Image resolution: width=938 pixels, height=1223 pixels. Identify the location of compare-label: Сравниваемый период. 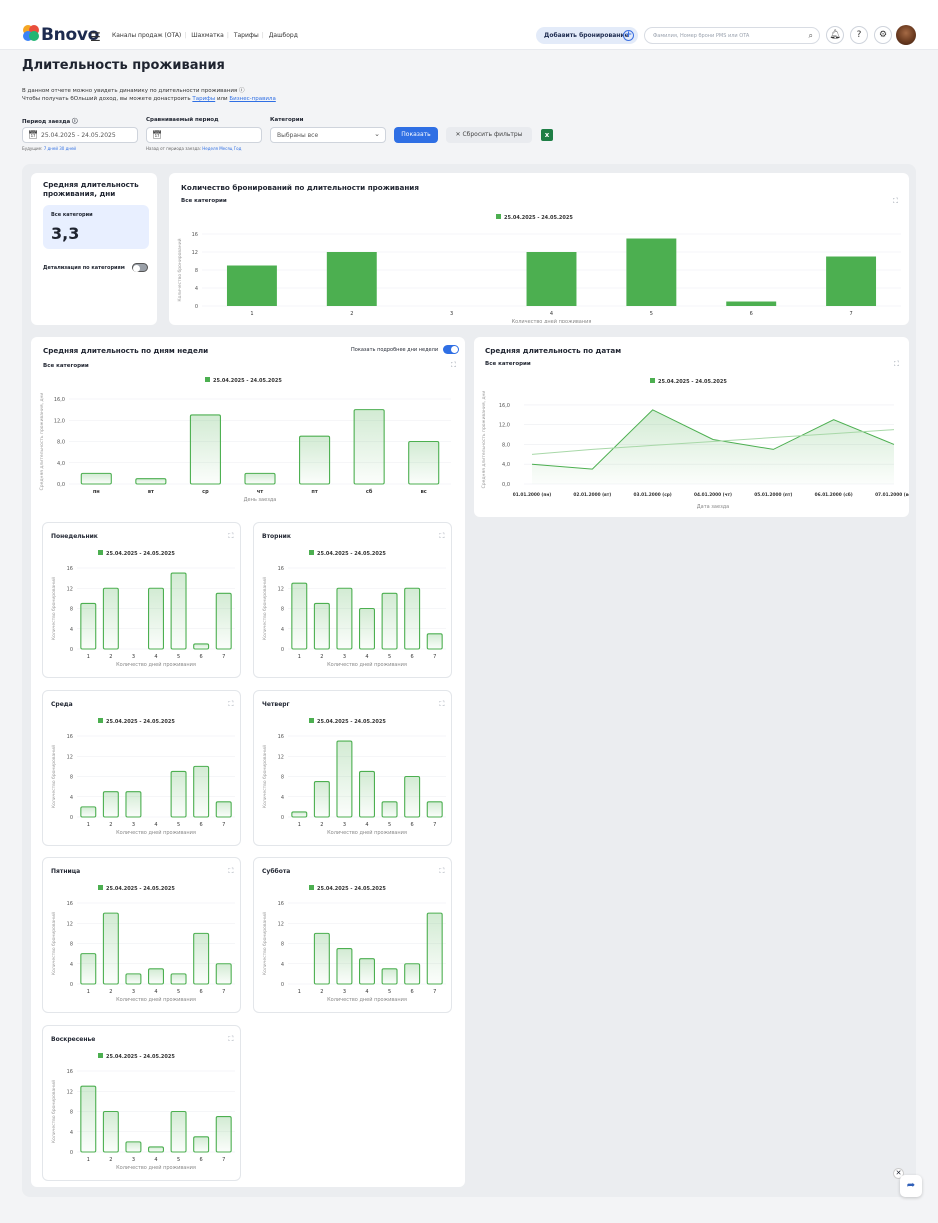
(182, 120).